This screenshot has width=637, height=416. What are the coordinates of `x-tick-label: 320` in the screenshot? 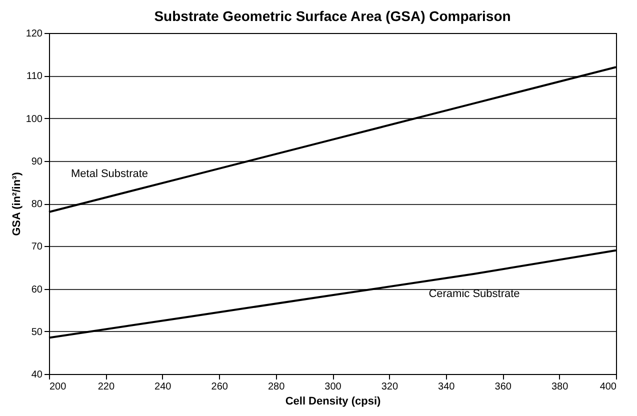 It's located at (389, 387).